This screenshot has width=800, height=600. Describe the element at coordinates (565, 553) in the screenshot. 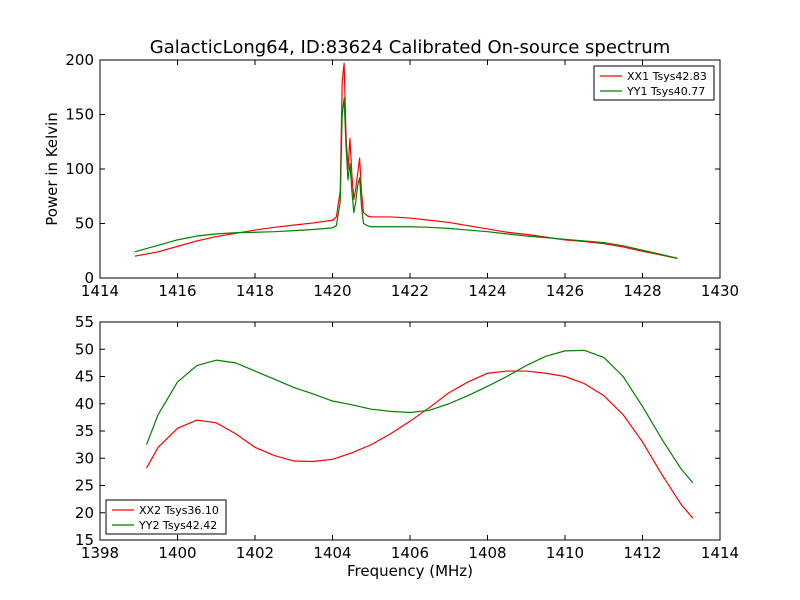

I see `bottom-x-tick-label: 1410` at that location.